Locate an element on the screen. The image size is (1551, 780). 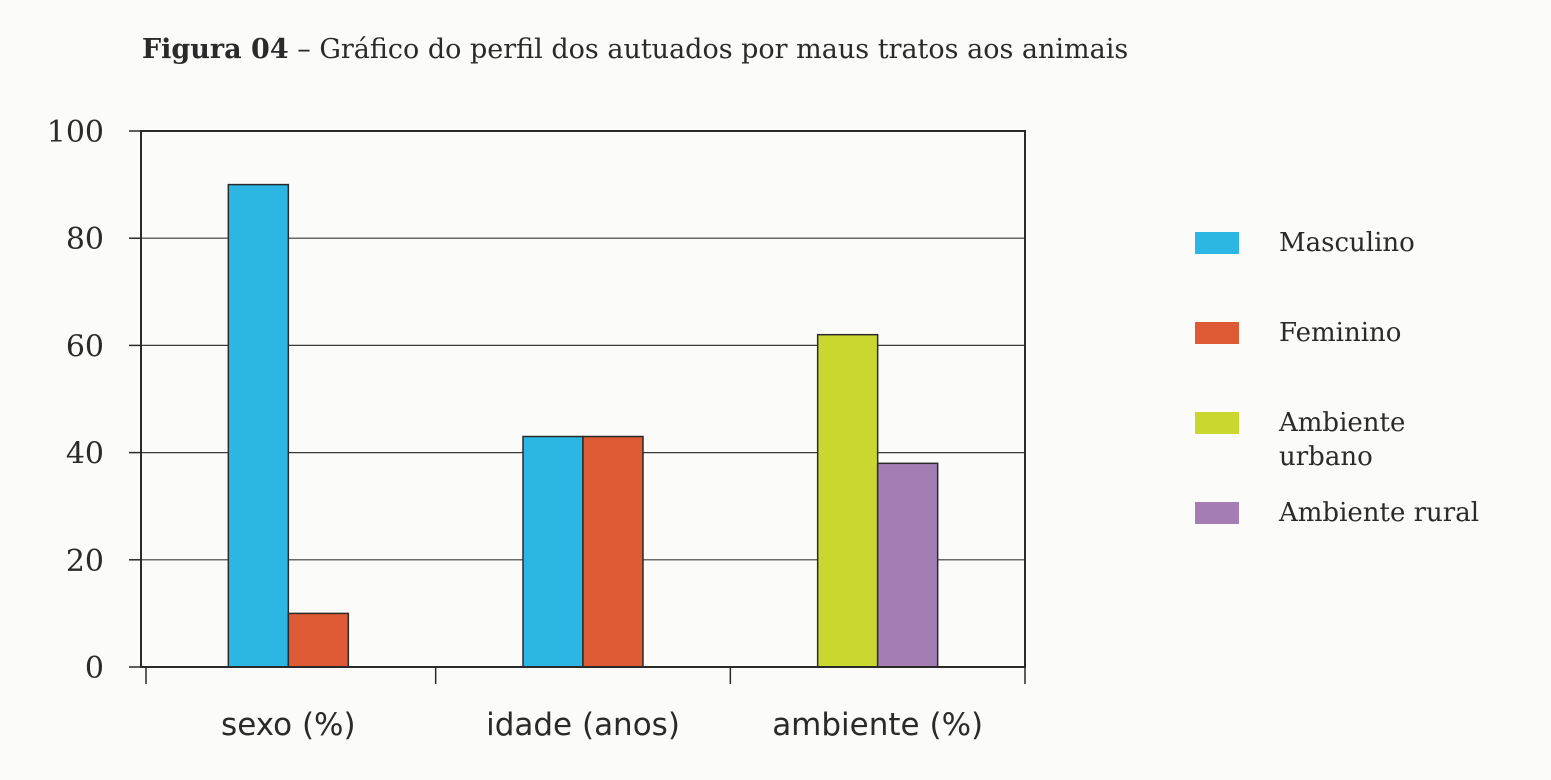
y-tick-label: 0 is located at coordinates (94, 668).